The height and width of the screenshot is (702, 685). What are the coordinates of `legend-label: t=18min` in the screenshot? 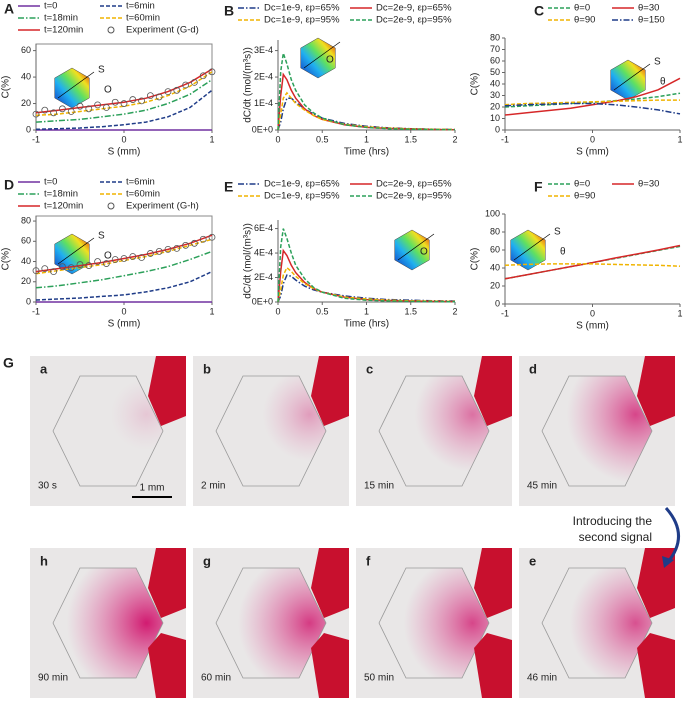 It's located at (61, 194).